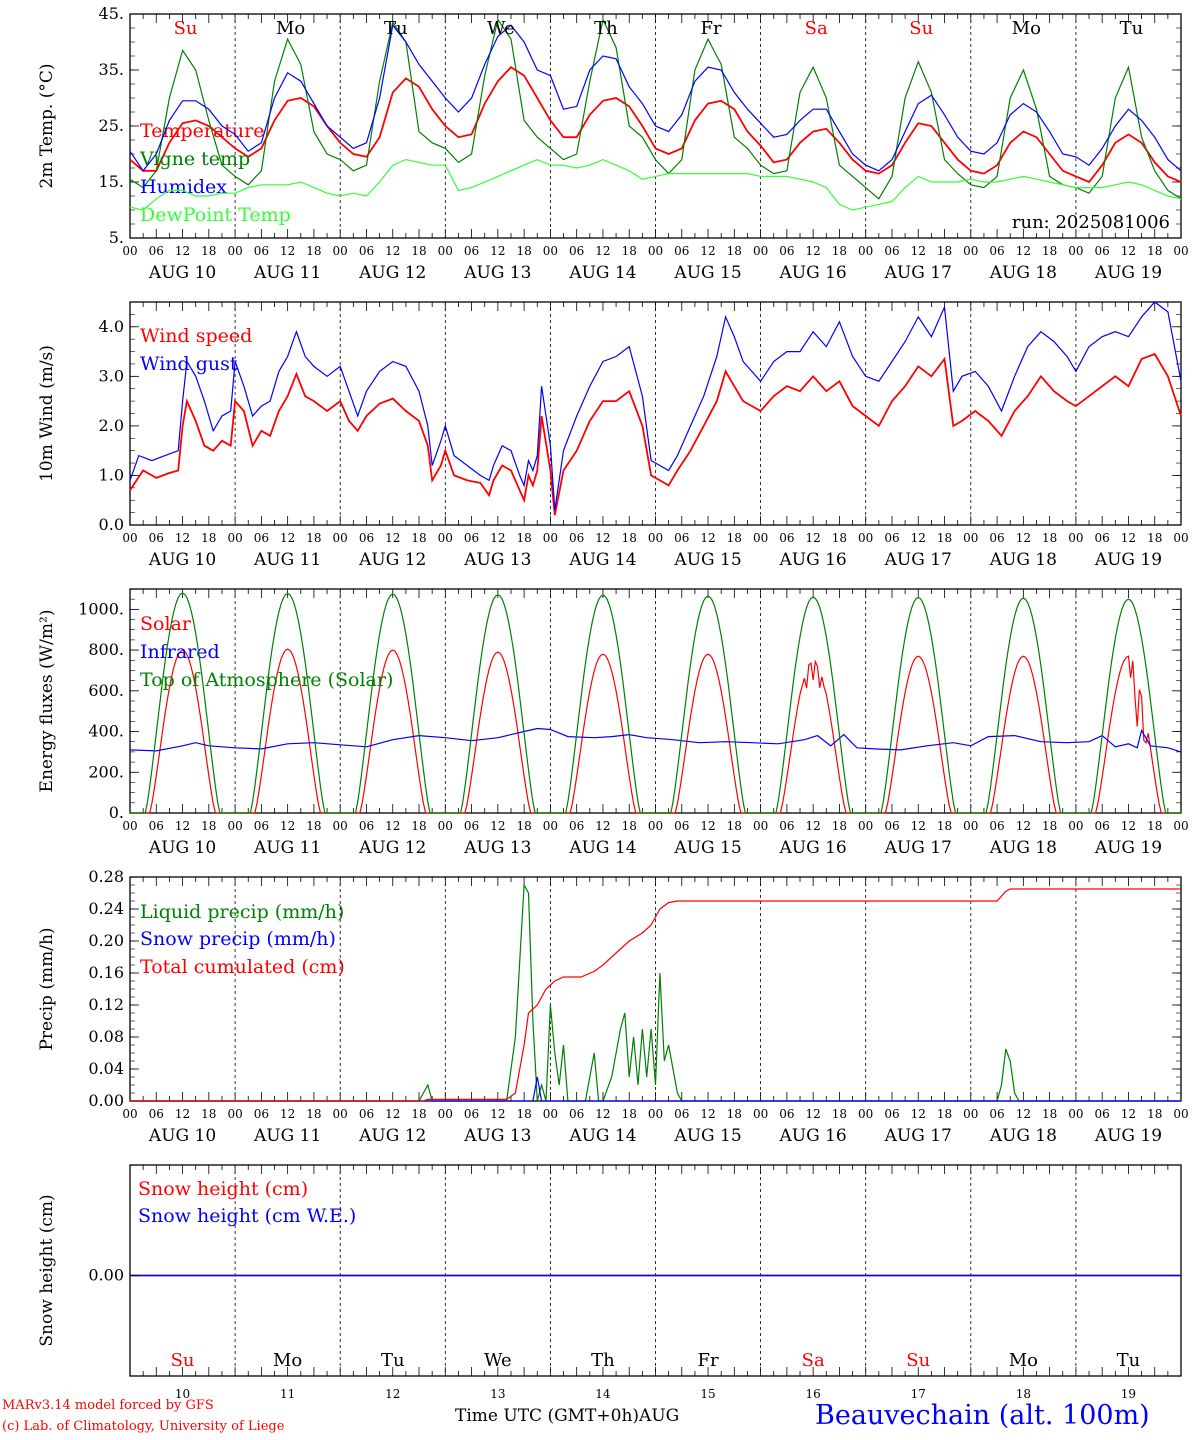 This screenshot has height=1440, width=1194. Describe the element at coordinates (918, 1394) in the screenshot. I see `day-number-label: 17` at that location.